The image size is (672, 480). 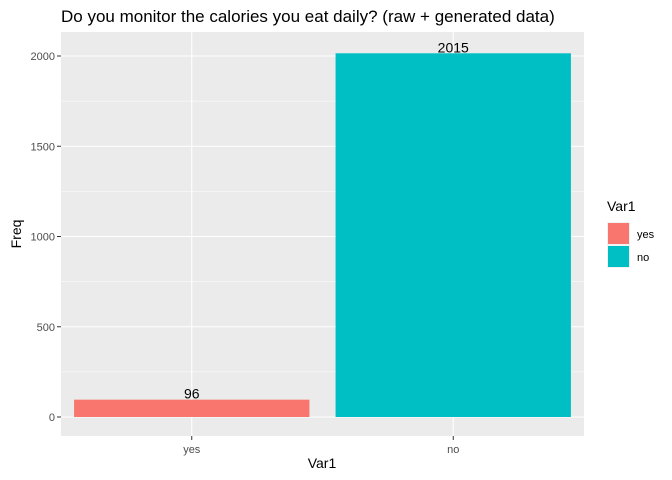 I want to click on legend-label-yes: yes, so click(x=646, y=235).